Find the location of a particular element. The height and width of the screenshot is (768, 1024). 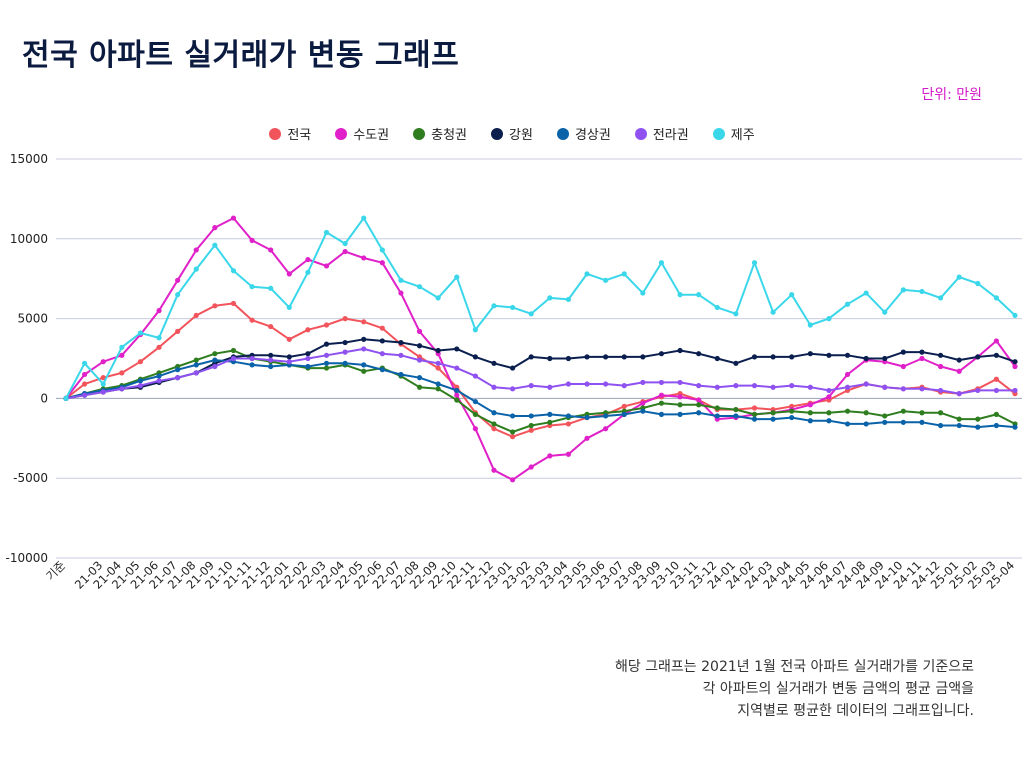

note-line-1: 해당 그래프는 2021년 1월 전국 아파트 실거래가를 기준으로 is located at coordinates (794, 667).